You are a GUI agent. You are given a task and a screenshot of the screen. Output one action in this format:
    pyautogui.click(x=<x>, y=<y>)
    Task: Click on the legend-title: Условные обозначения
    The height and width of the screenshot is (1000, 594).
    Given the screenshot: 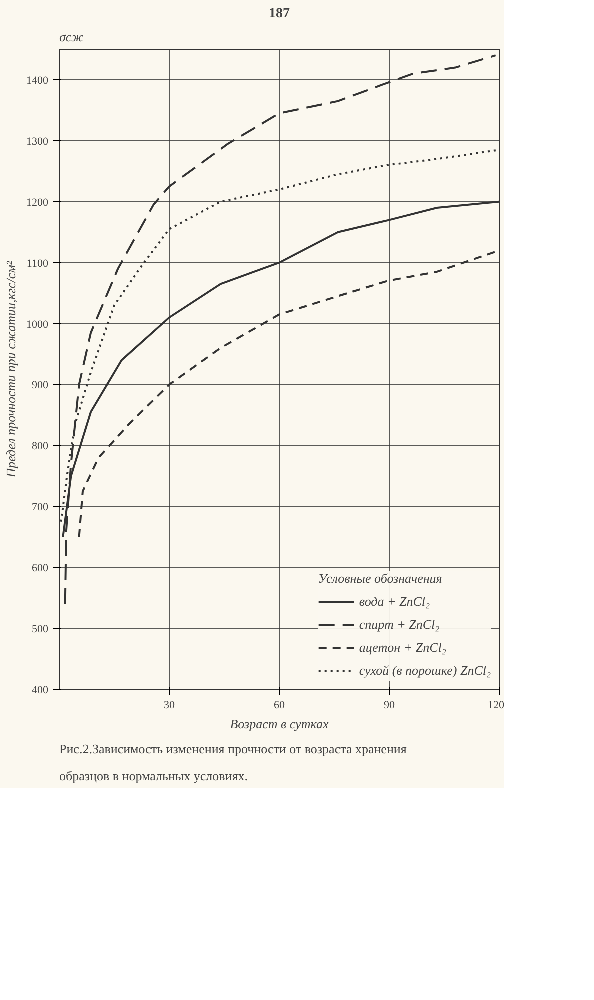 What is the action you would take?
    pyautogui.click(x=381, y=579)
    